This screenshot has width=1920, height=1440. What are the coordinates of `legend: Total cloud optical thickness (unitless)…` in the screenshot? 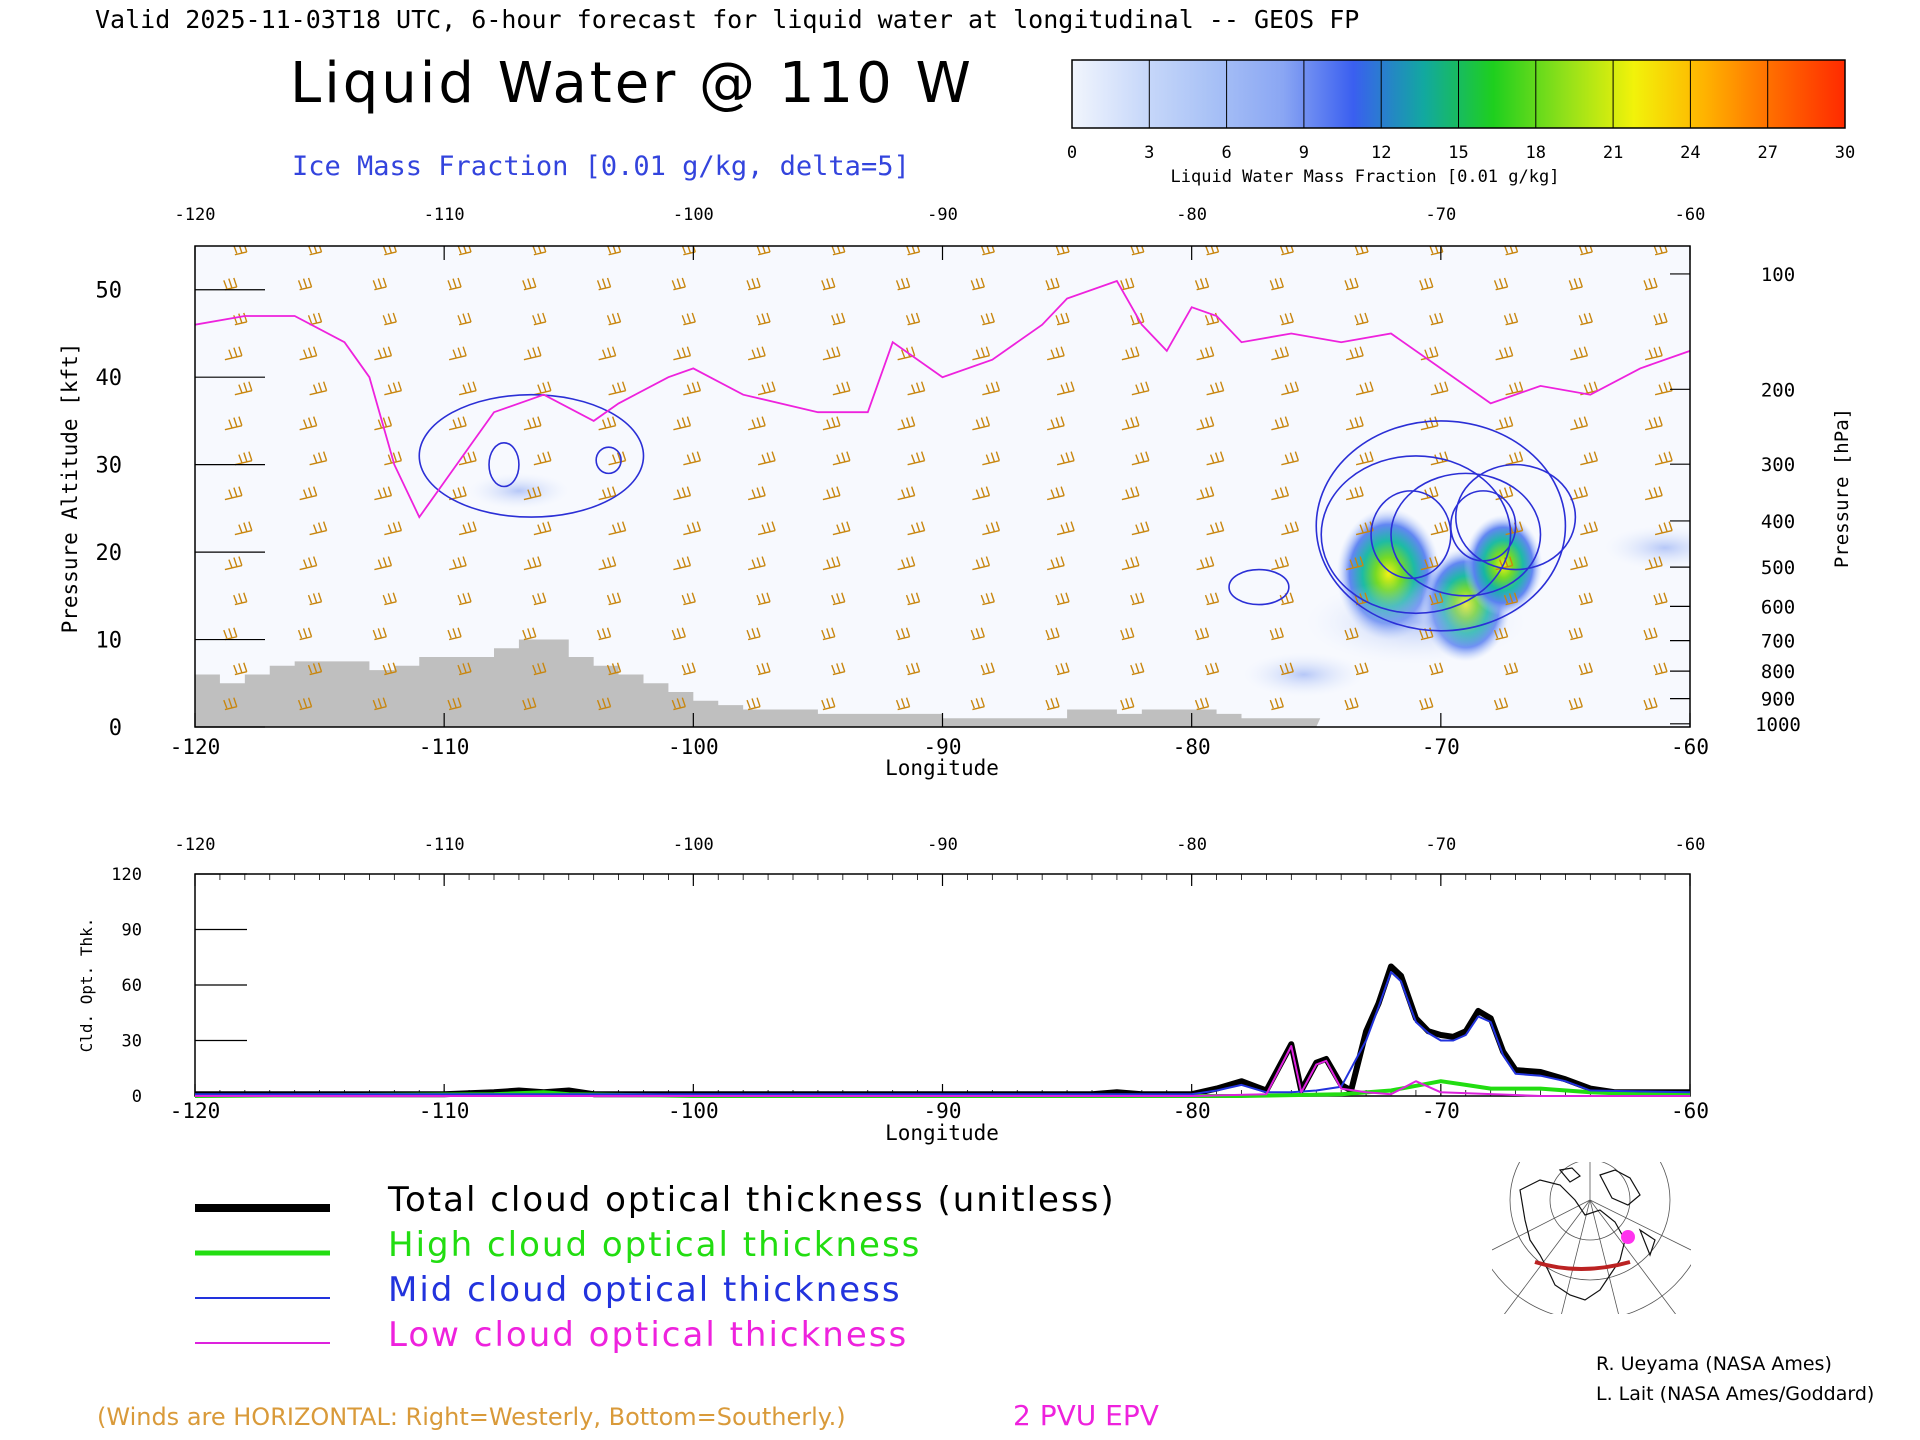 It's located at (654, 1267).